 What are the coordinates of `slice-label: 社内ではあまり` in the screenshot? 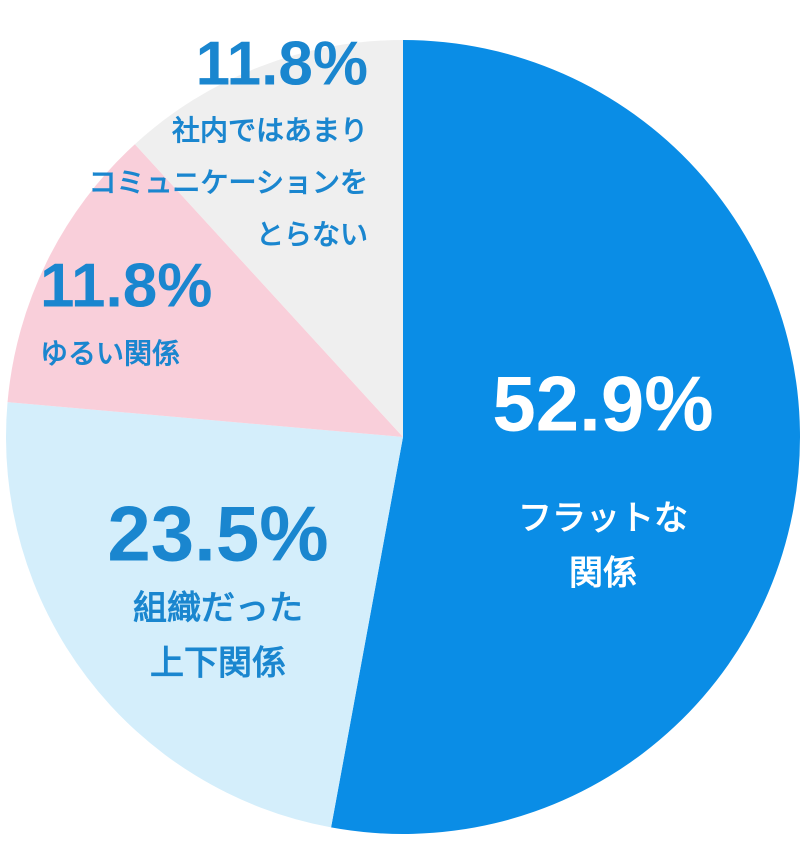 It's located at (270, 130).